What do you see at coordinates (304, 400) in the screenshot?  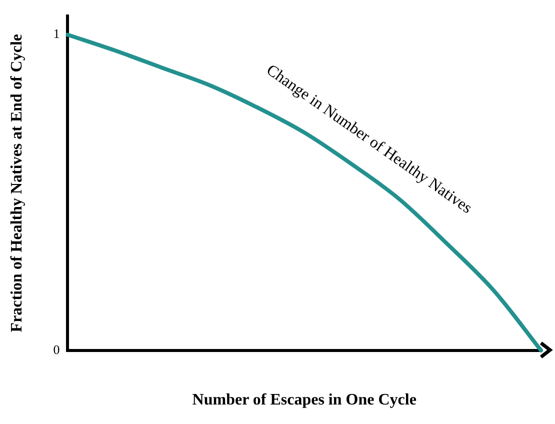 I see `x-axis-title: Number of Escapes in One Cycle` at bounding box center [304, 400].